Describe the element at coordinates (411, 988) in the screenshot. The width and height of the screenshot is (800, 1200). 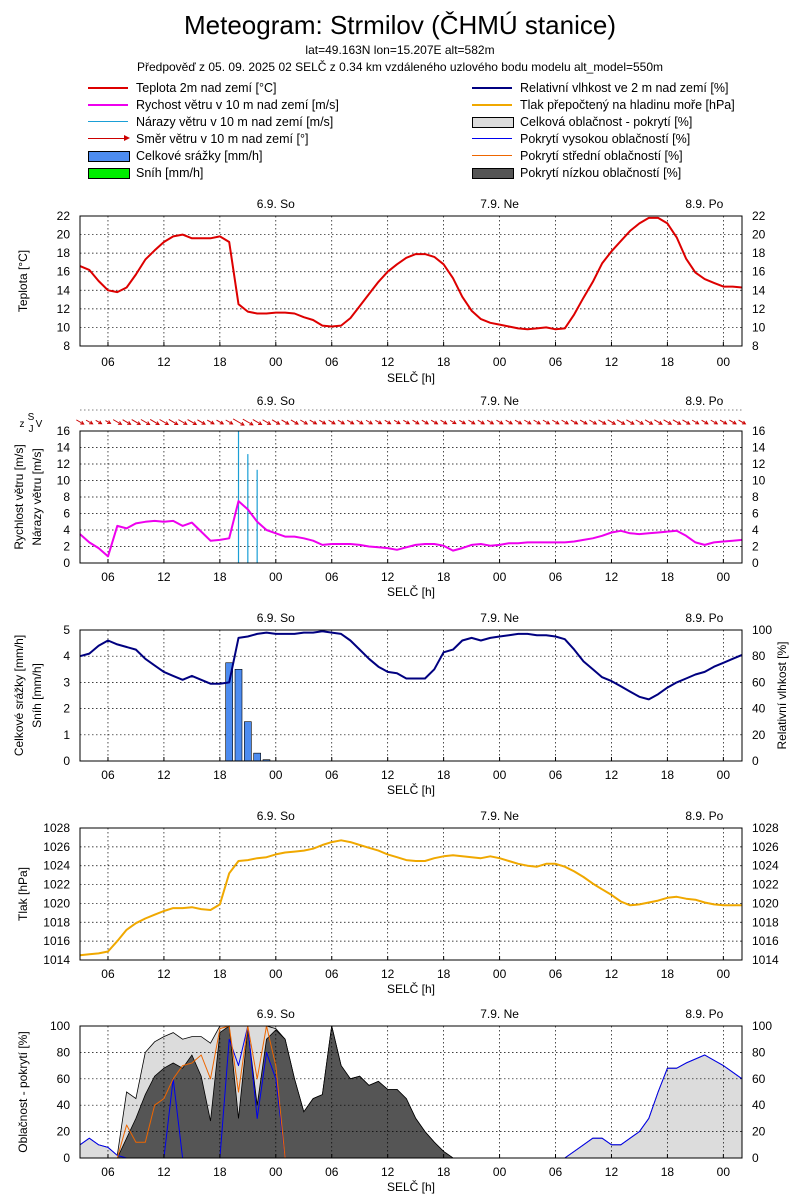
I see `x-axis-label: SELČ [h]` at that location.